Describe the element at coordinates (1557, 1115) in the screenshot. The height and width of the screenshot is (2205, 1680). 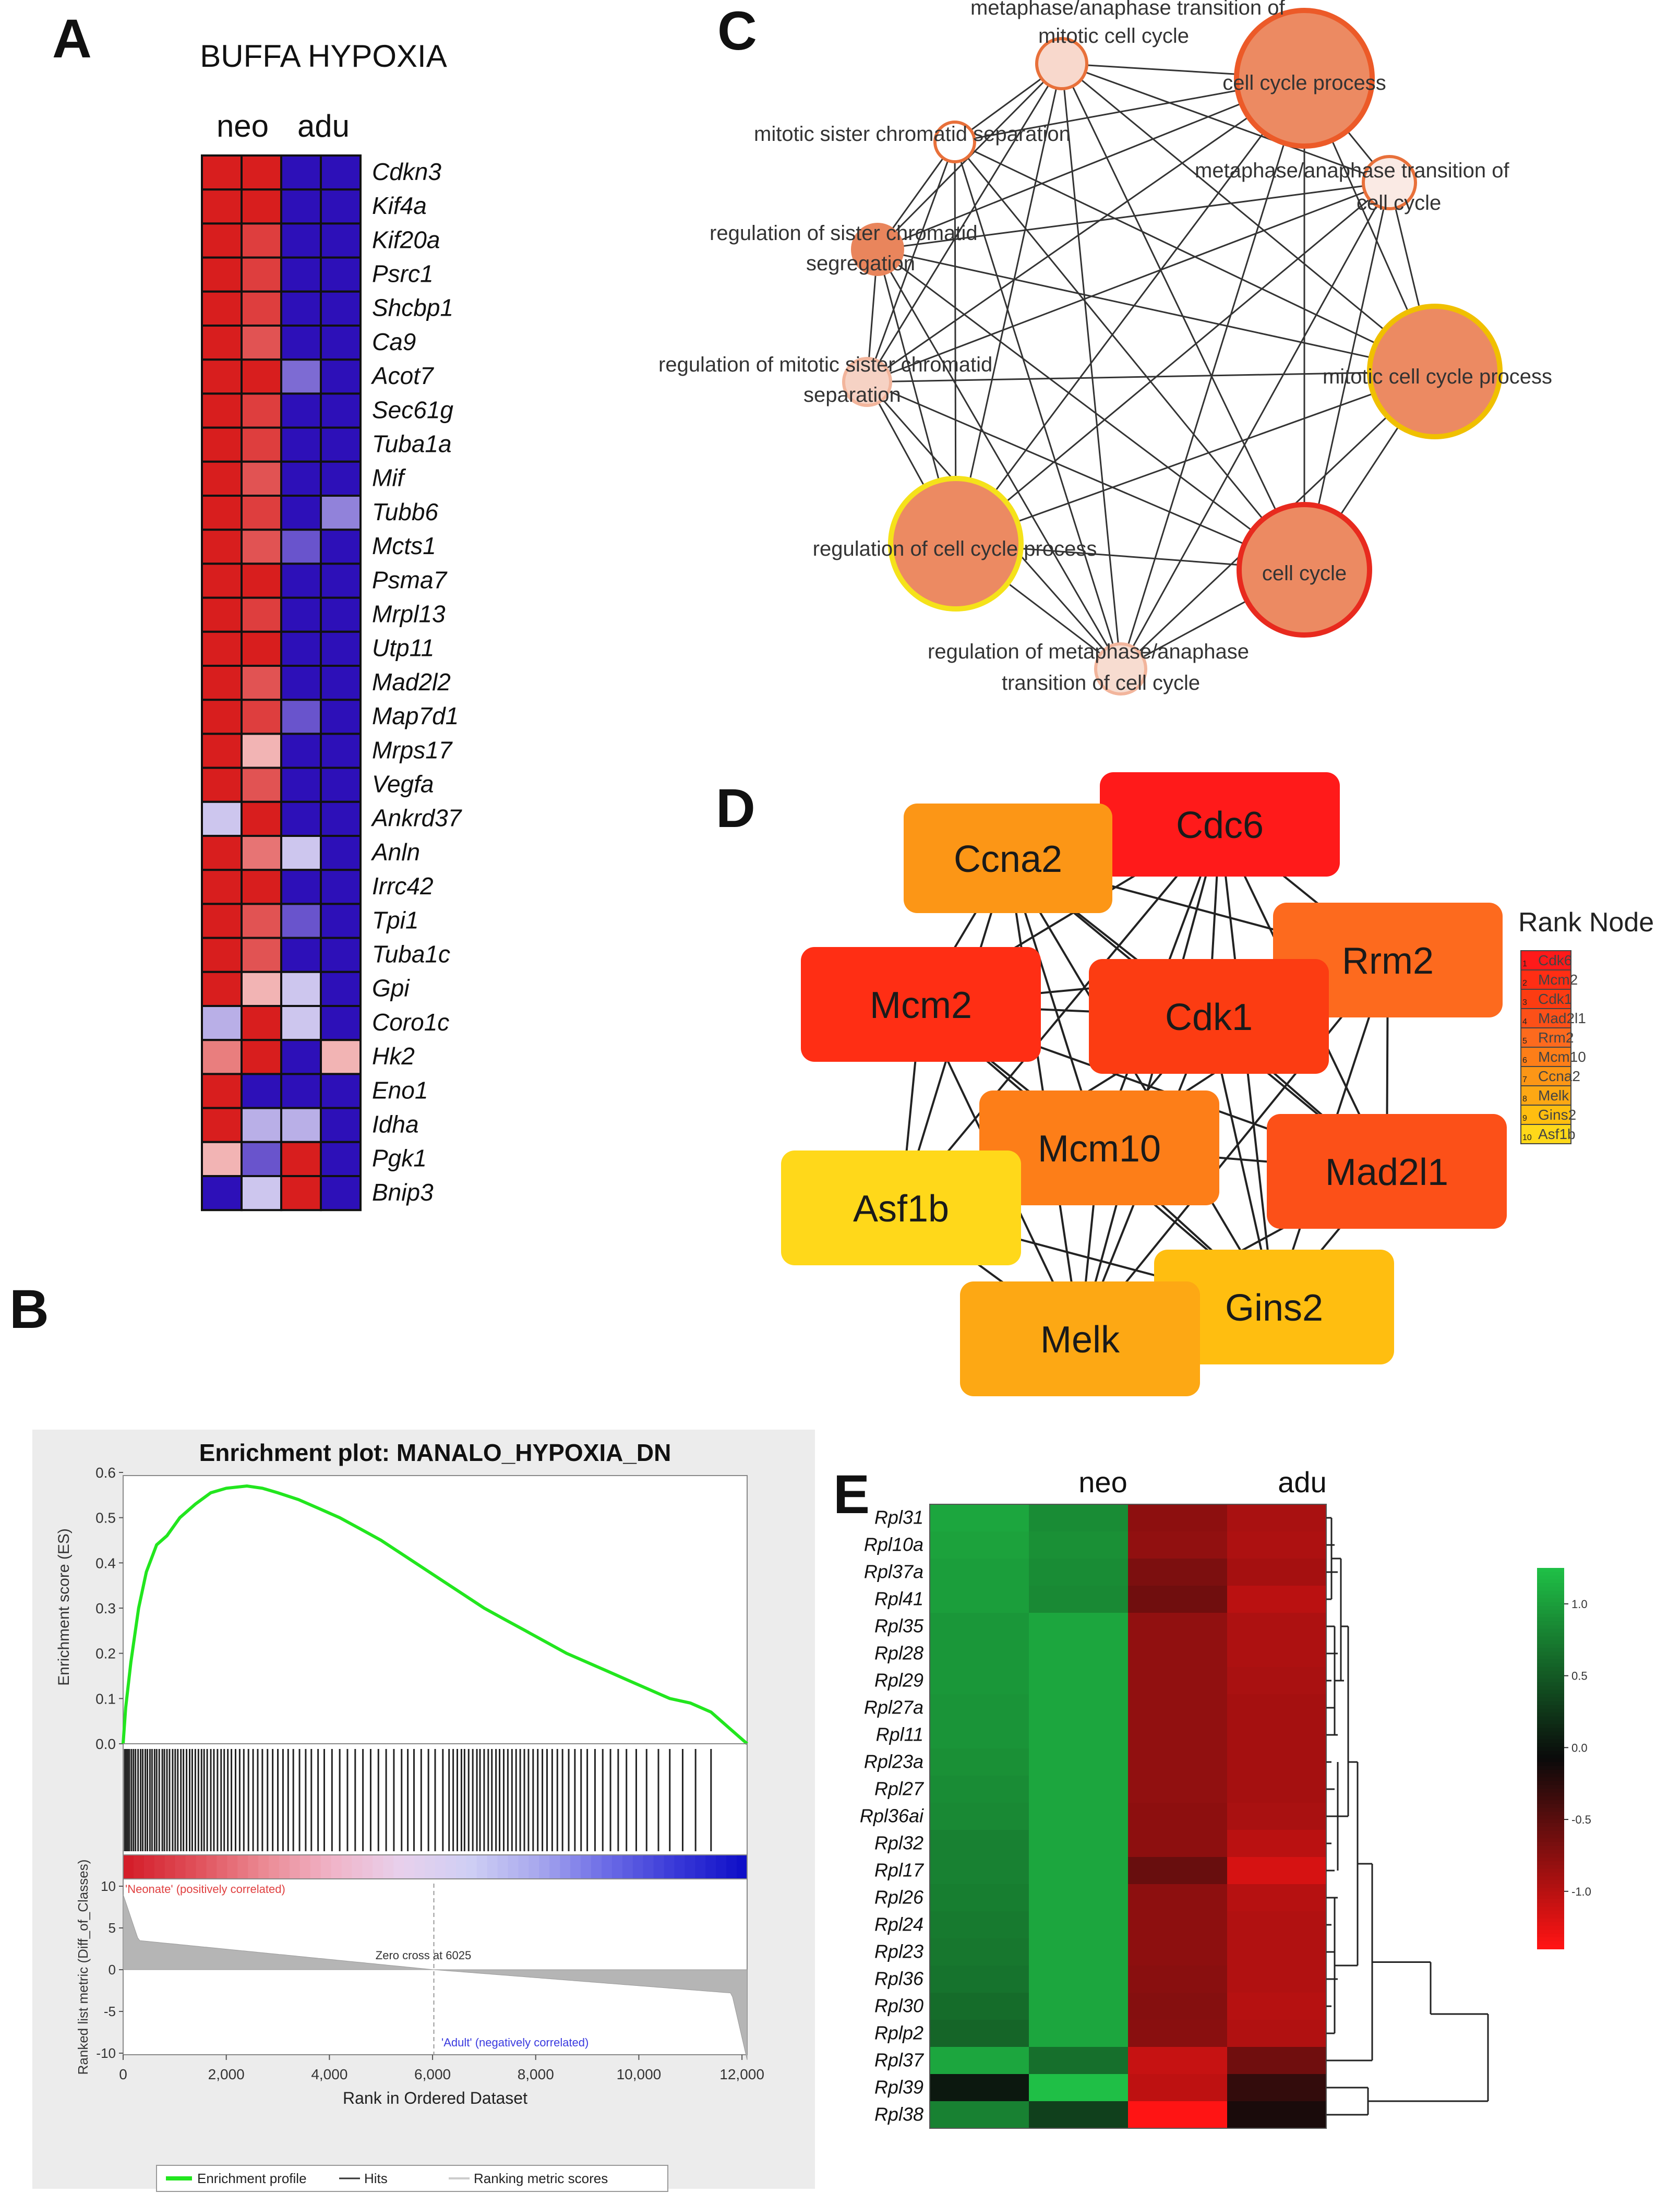
I see `rank-legend-name: Gins2` at that location.